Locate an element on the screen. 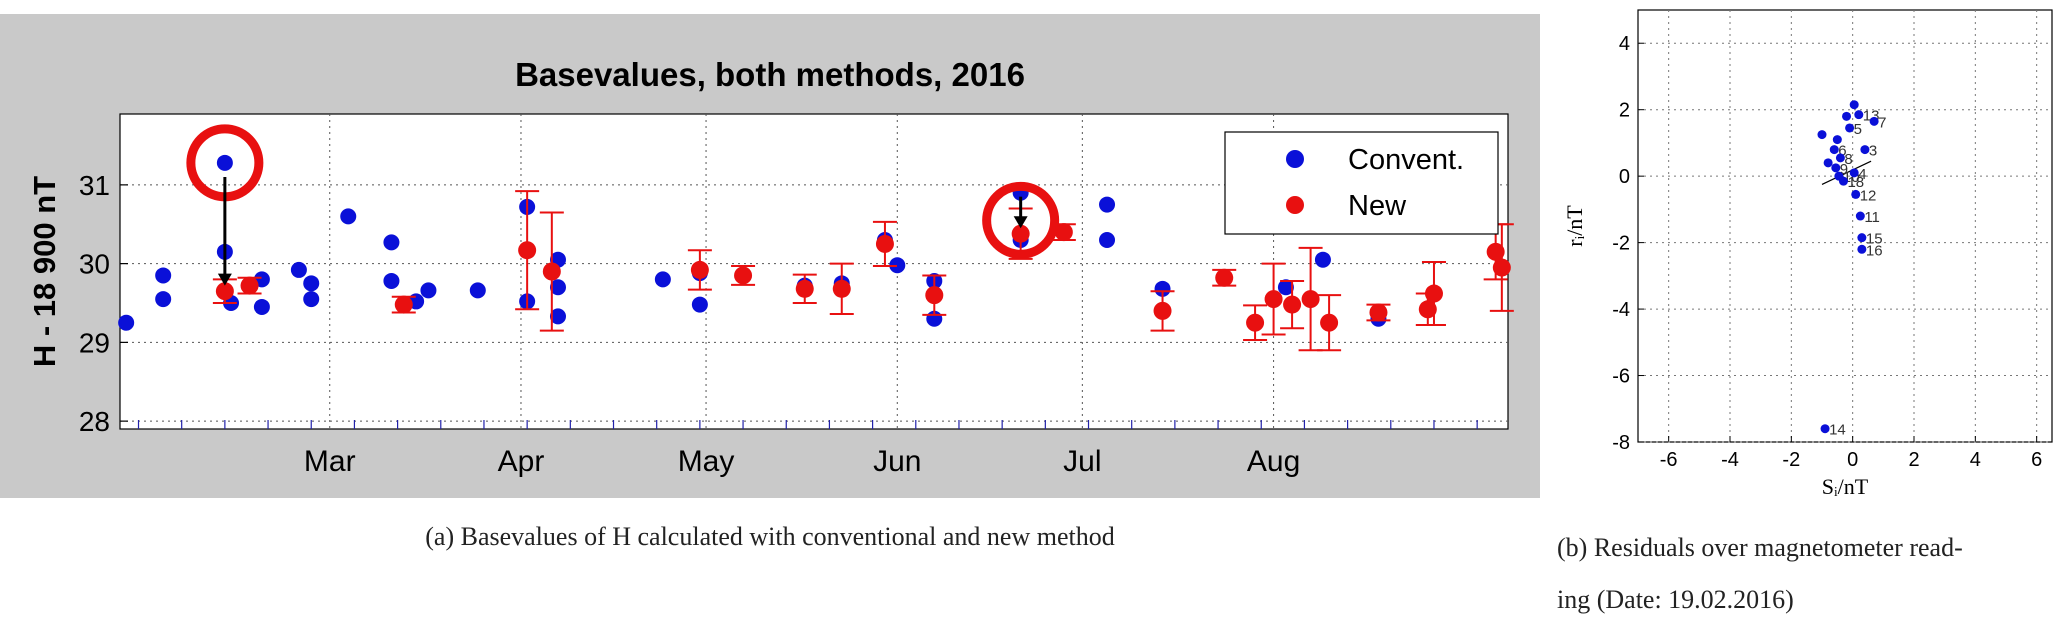 Image resolution: width=2067 pixels, height=626 pixels. regression-line is located at coordinates (1846, 173).